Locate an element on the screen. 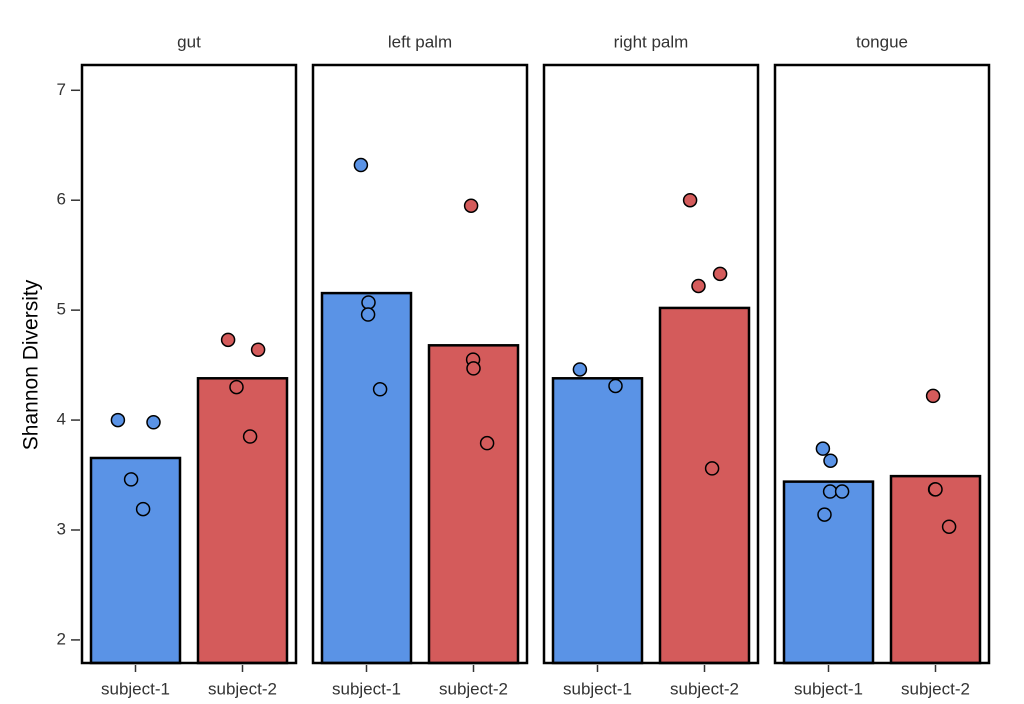 The image size is (1024, 704). y-tick-label: 7 is located at coordinates (61, 89).